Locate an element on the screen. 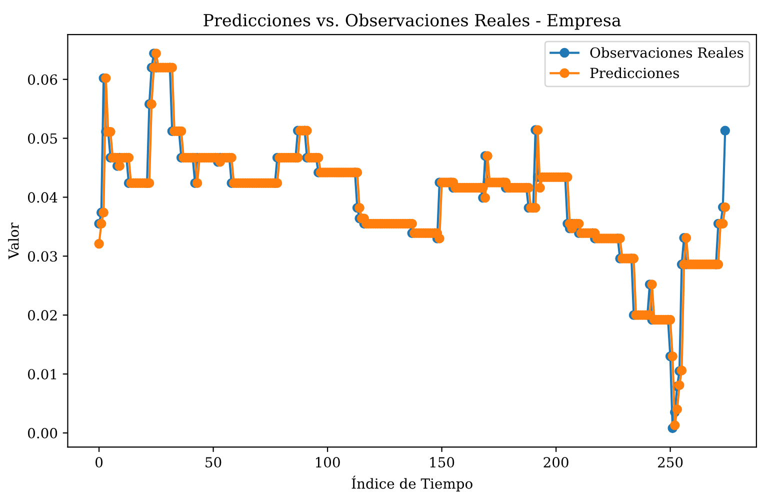  y-tick-label: 0.03 is located at coordinates (42, 256).